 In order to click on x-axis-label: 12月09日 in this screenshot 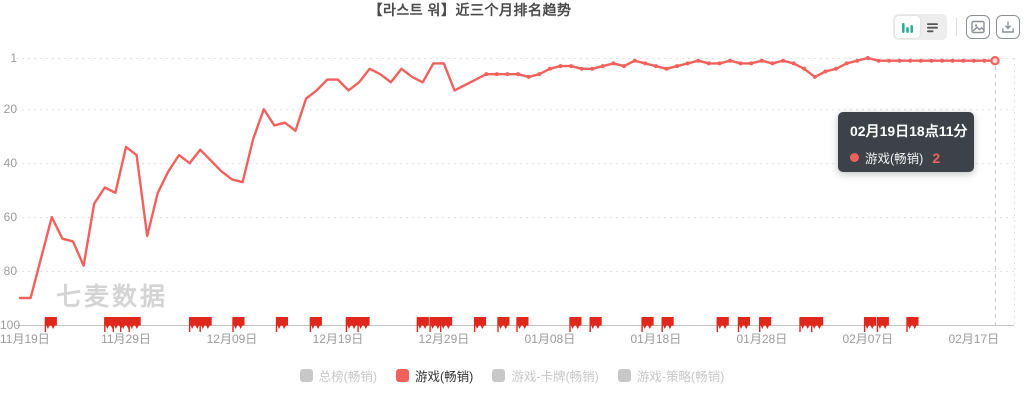, I will do `click(232, 339)`.